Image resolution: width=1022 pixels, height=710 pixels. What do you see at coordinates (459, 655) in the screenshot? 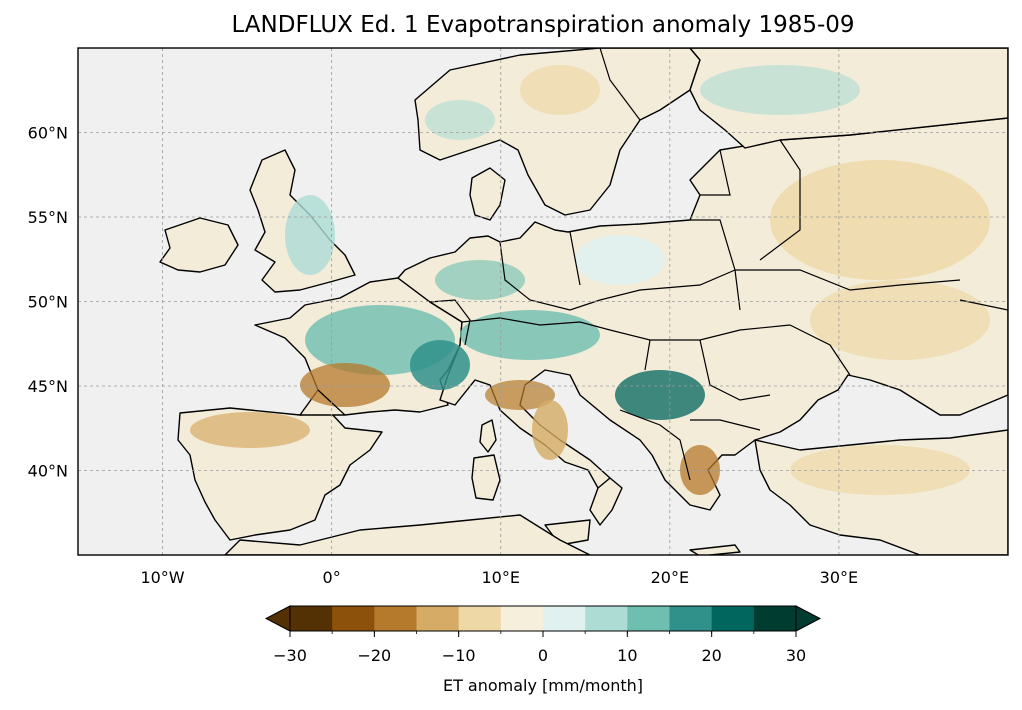
I see `colorbar-tick-label: −10` at bounding box center [459, 655].